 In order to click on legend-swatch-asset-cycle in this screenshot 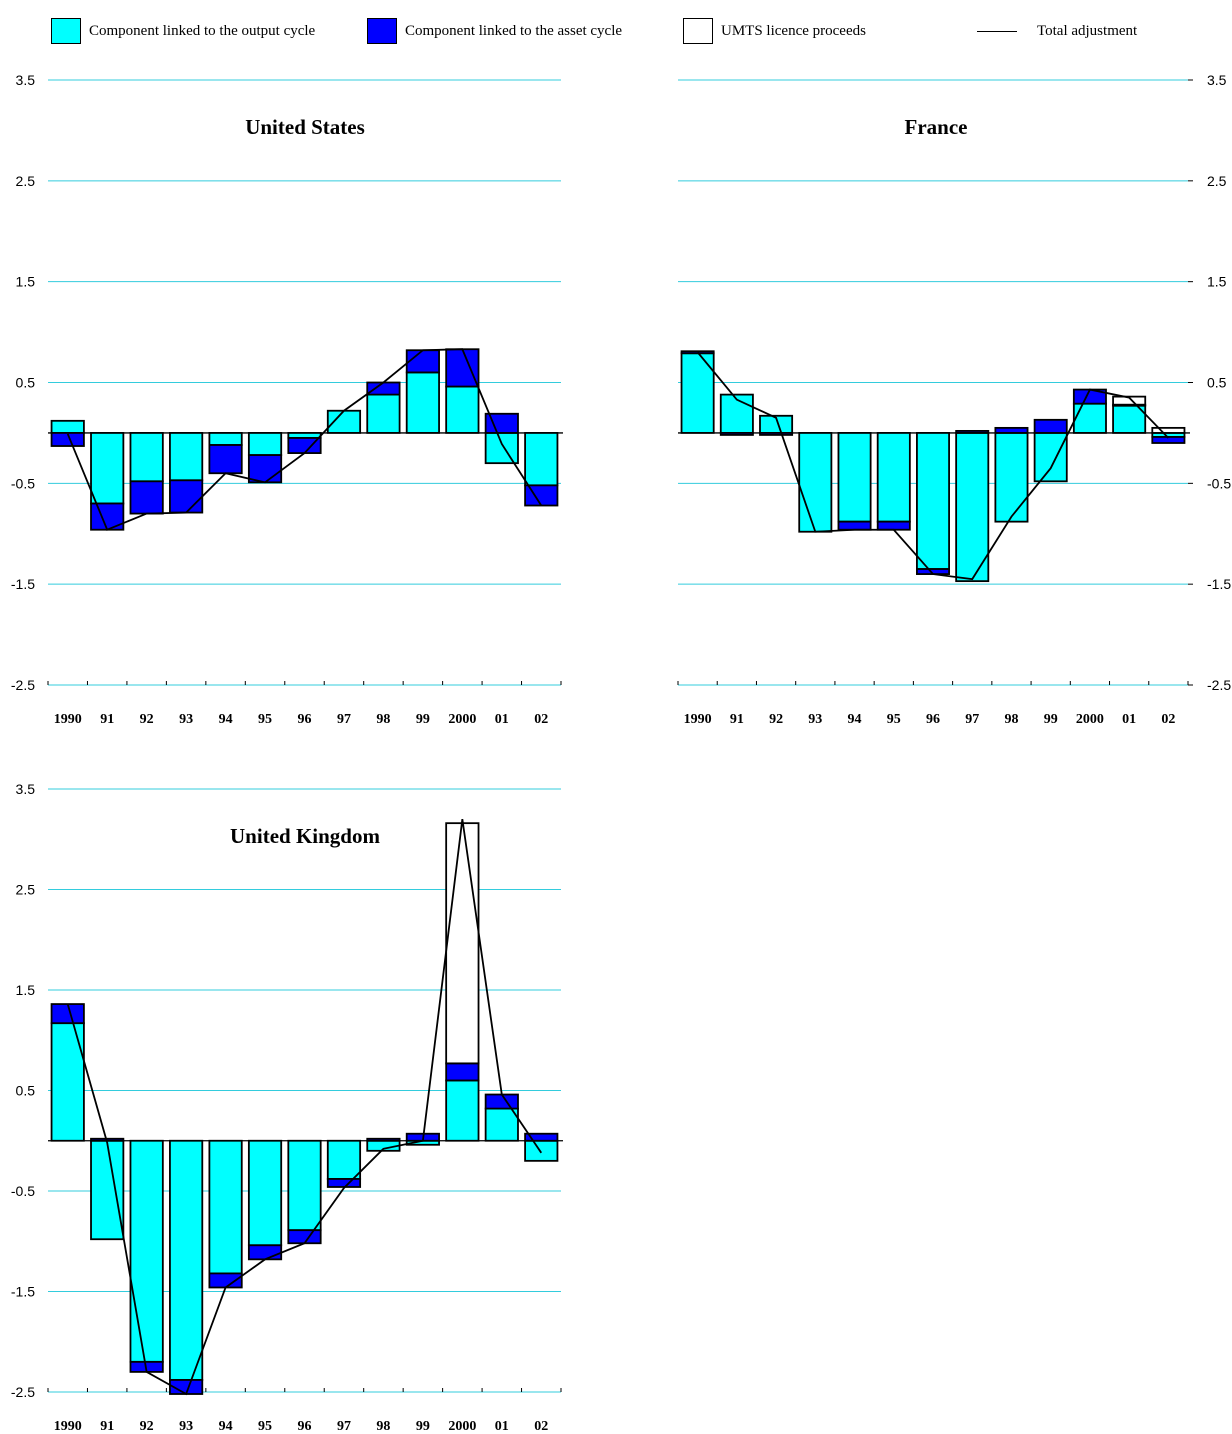, I will do `click(382, 31)`.